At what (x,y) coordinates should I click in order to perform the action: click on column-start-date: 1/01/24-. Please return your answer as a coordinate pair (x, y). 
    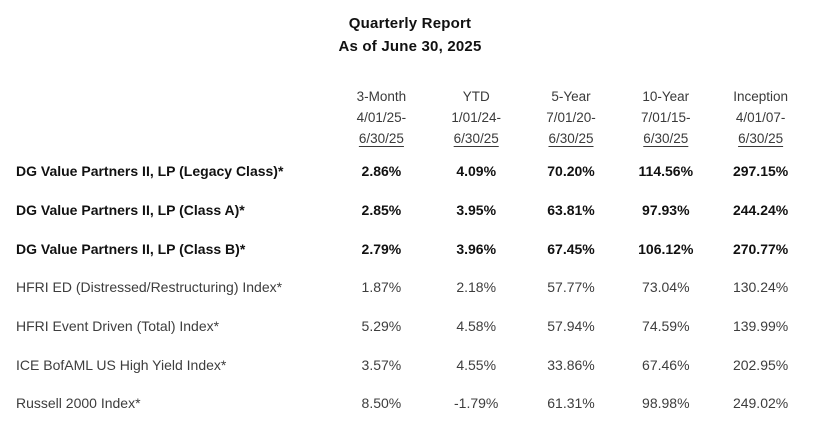
    Looking at the image, I should click on (476, 117).